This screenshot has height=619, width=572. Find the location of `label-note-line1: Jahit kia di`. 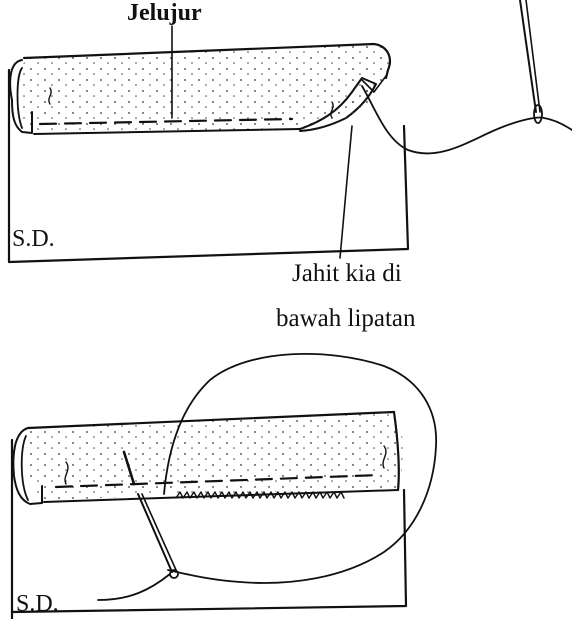

label-note-line1: Jahit kia di is located at coordinates (347, 273).